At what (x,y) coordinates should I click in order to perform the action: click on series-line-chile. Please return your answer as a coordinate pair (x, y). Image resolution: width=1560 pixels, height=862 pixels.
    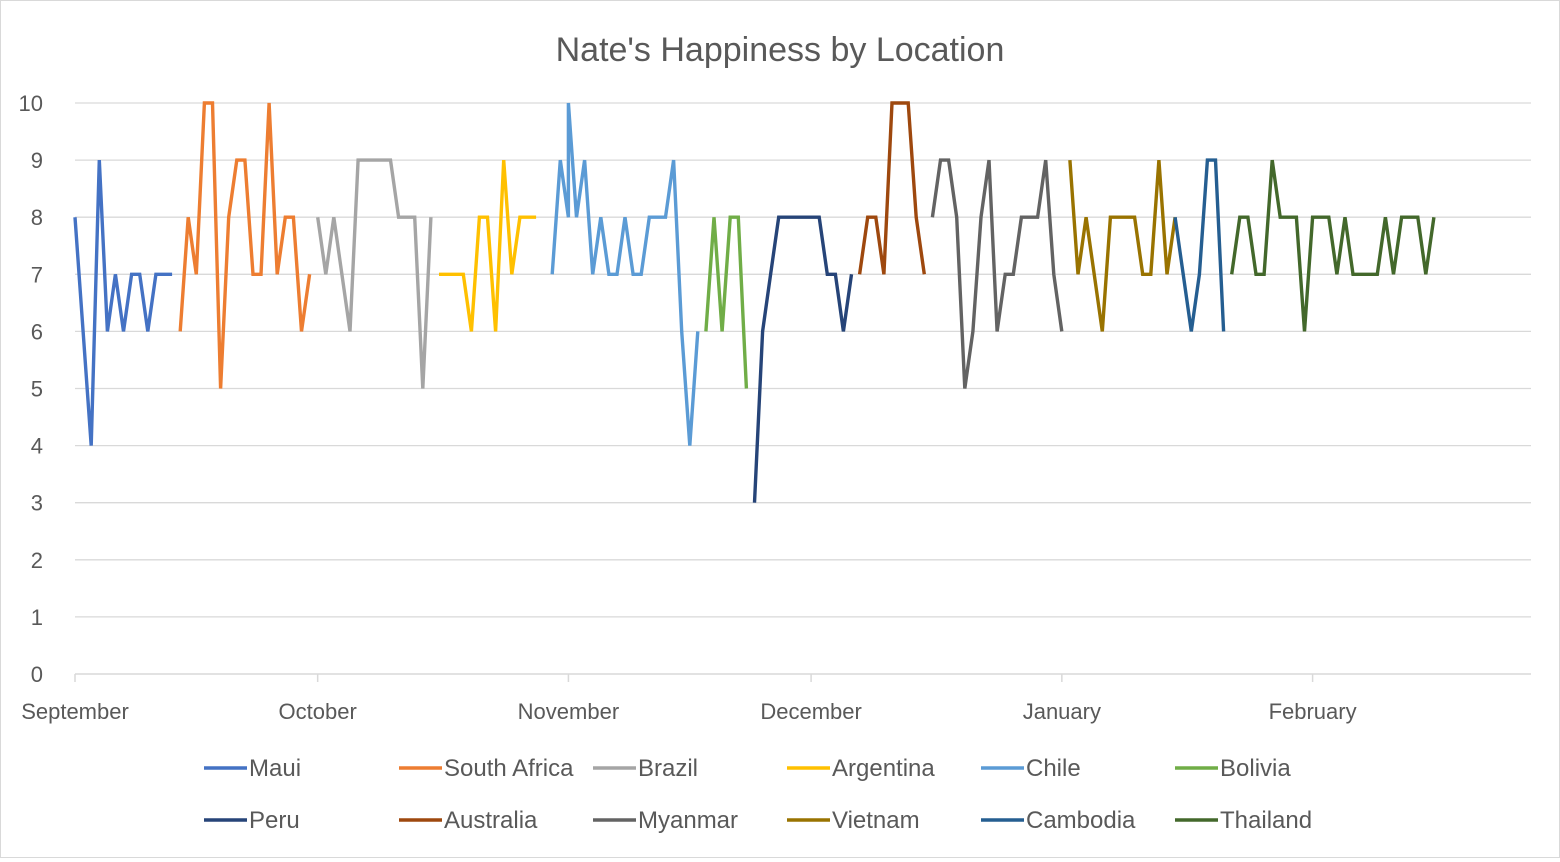
    Looking at the image, I should click on (625, 274).